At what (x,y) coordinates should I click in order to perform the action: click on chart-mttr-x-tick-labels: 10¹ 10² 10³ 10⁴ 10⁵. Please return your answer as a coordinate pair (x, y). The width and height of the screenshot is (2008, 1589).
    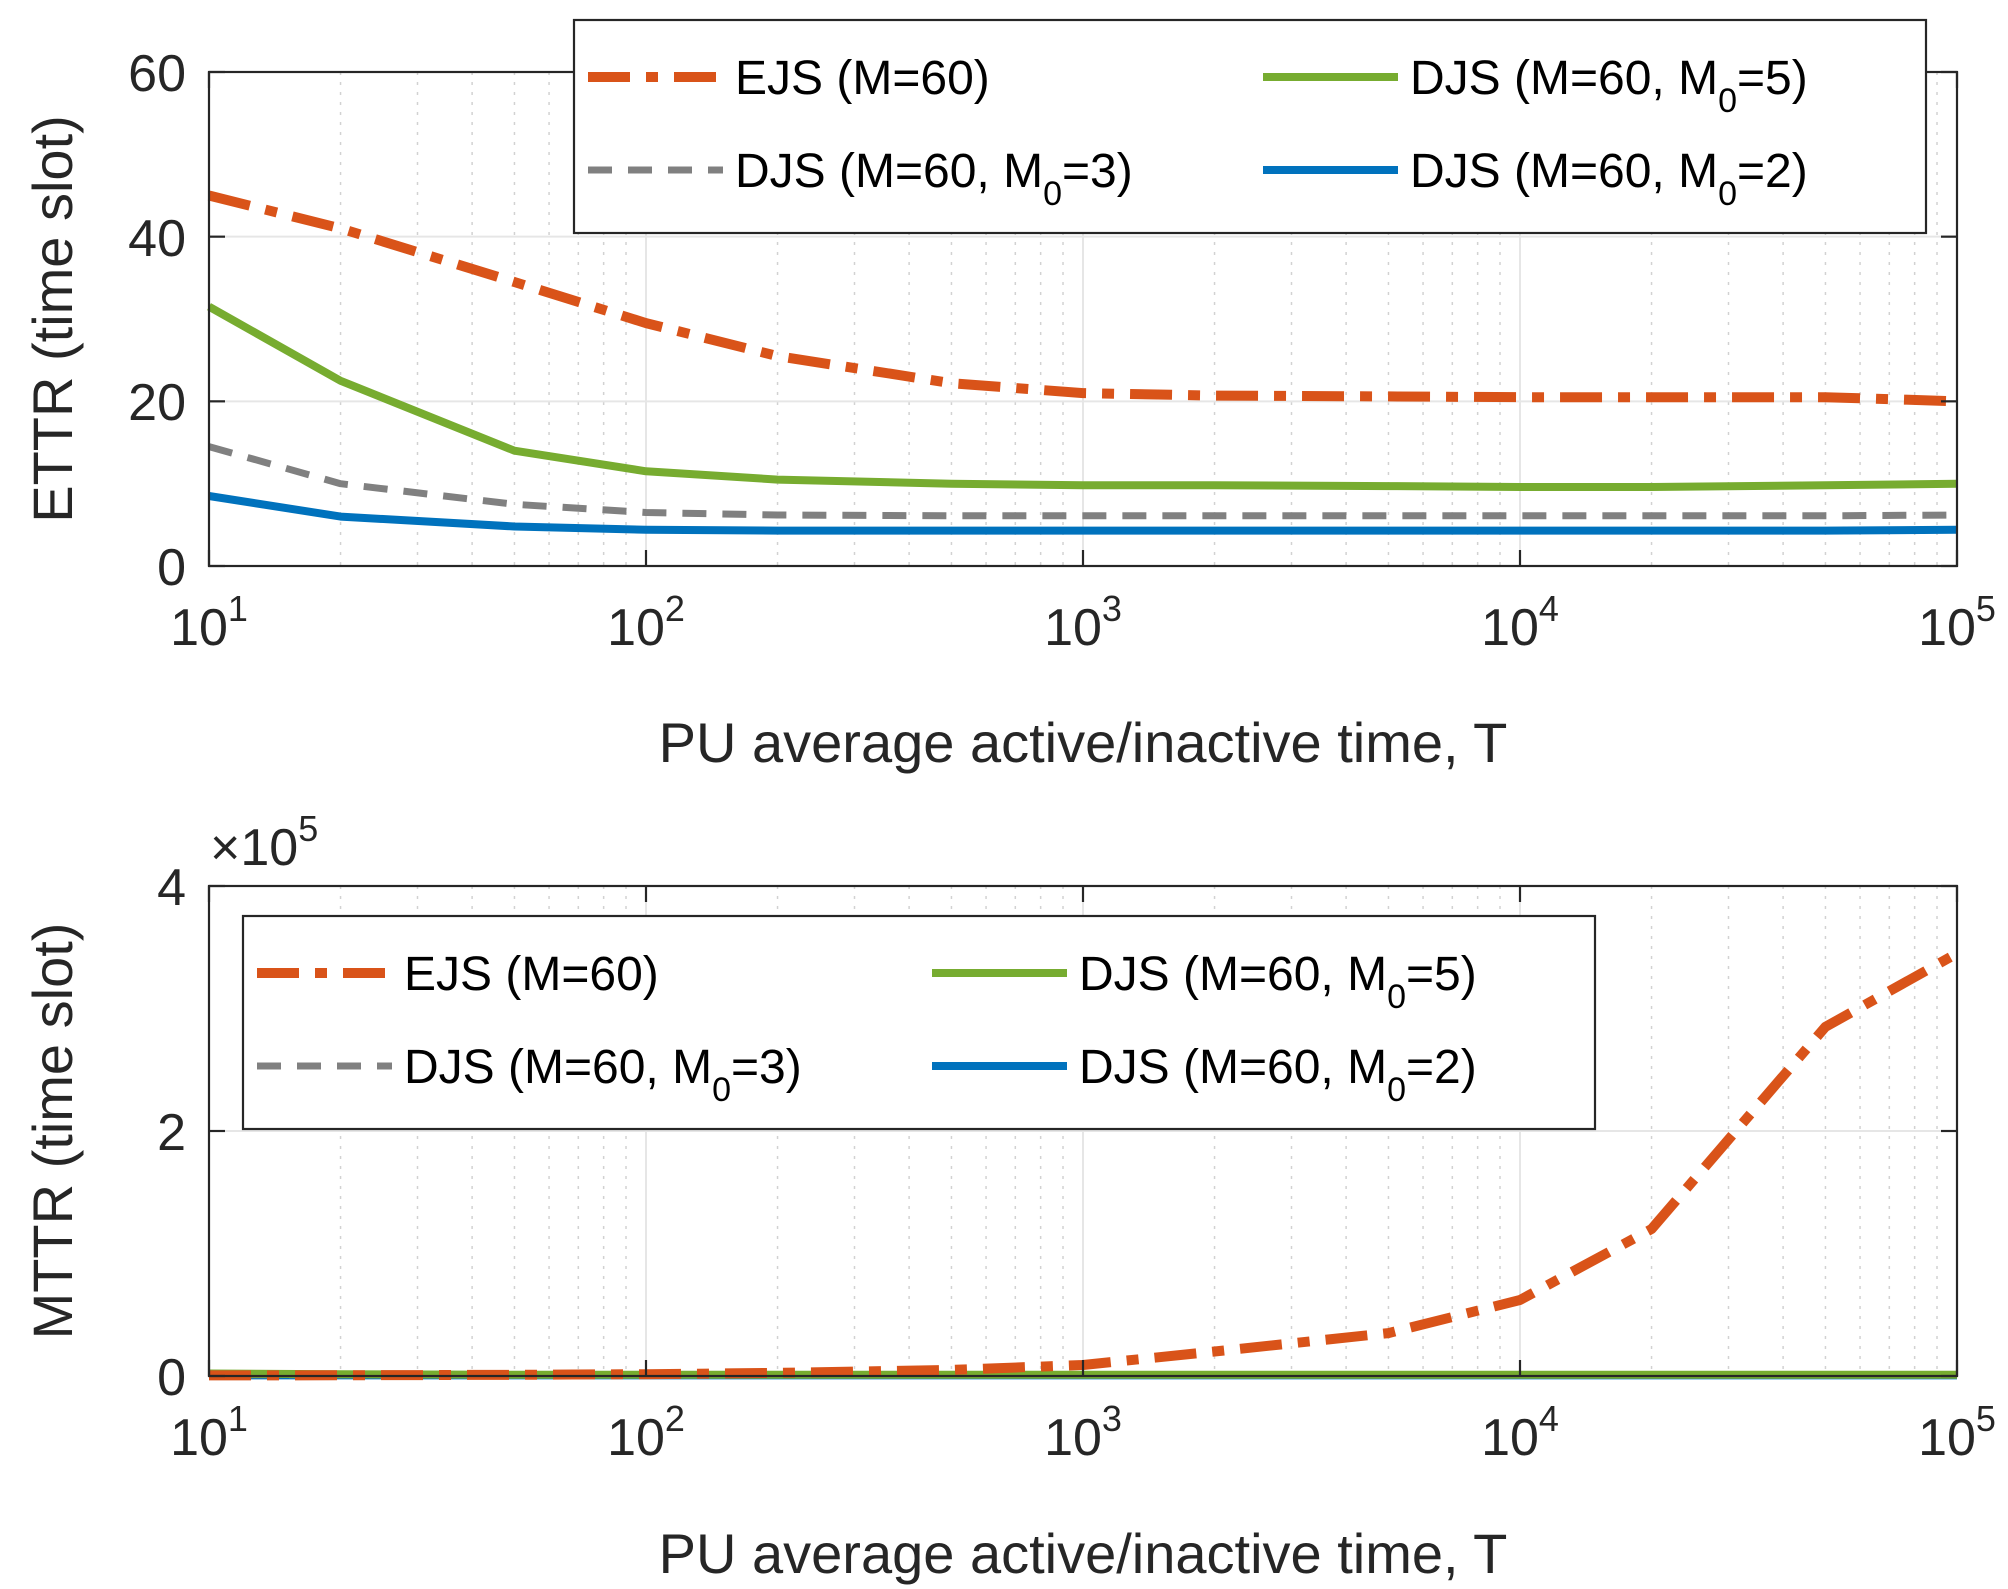
    Looking at the image, I should click on (1083, 1432).